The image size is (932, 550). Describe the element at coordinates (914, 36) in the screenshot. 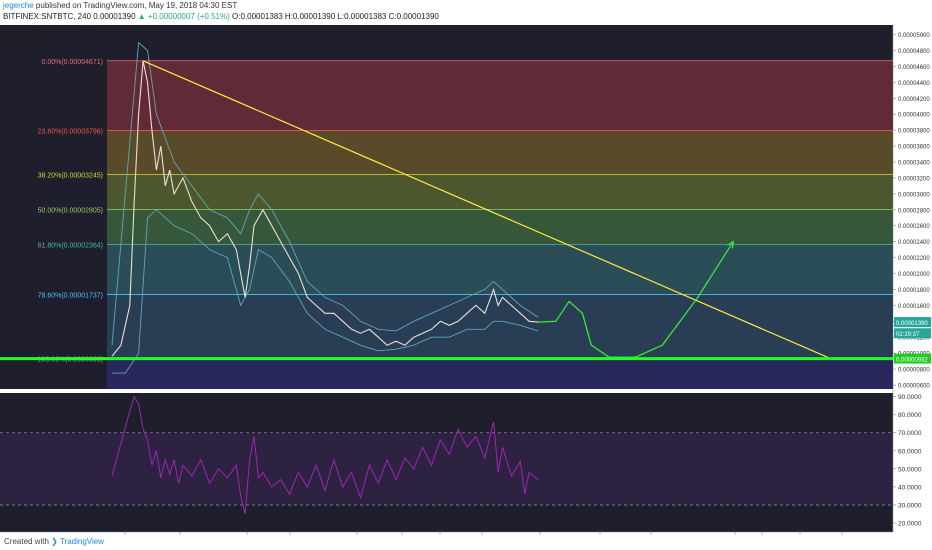

I see `price-tick-label: 0.00005000` at that location.